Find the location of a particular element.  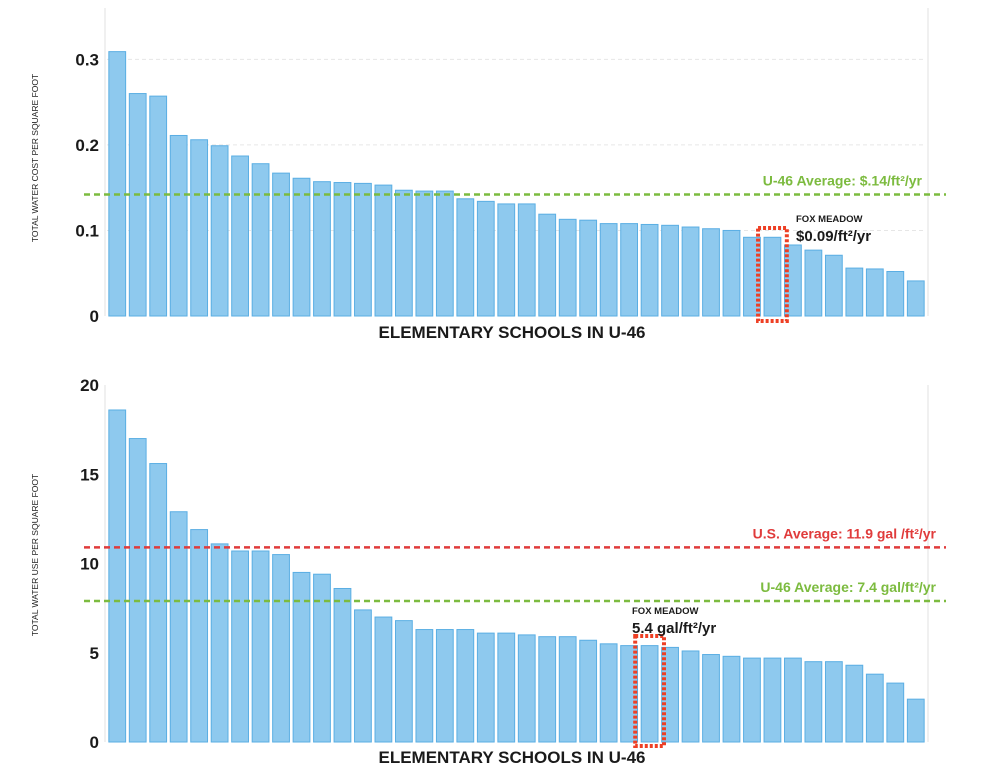

y-tick-label: 15 is located at coordinates (89, 474).